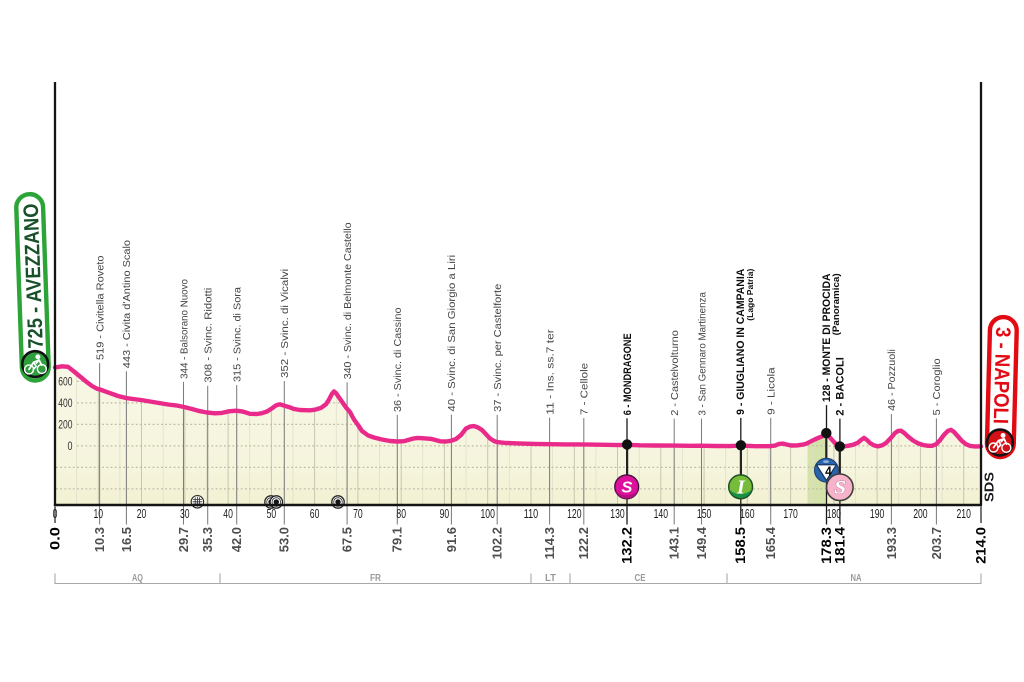 This screenshot has height=682, width=1024. What do you see at coordinates (488, 513) in the screenshot?
I see `svg-text: 100` at bounding box center [488, 513].